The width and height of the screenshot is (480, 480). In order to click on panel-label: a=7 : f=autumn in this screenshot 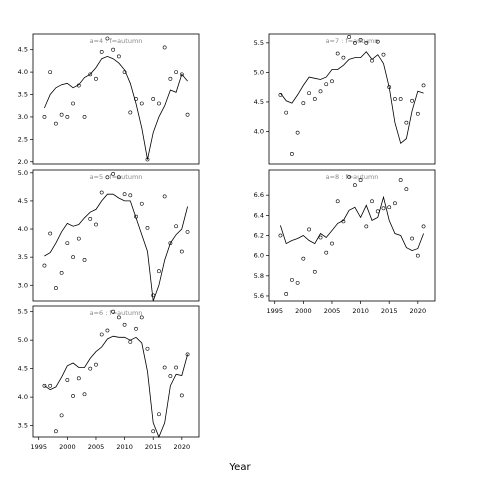, I will do `click(352, 41)`.